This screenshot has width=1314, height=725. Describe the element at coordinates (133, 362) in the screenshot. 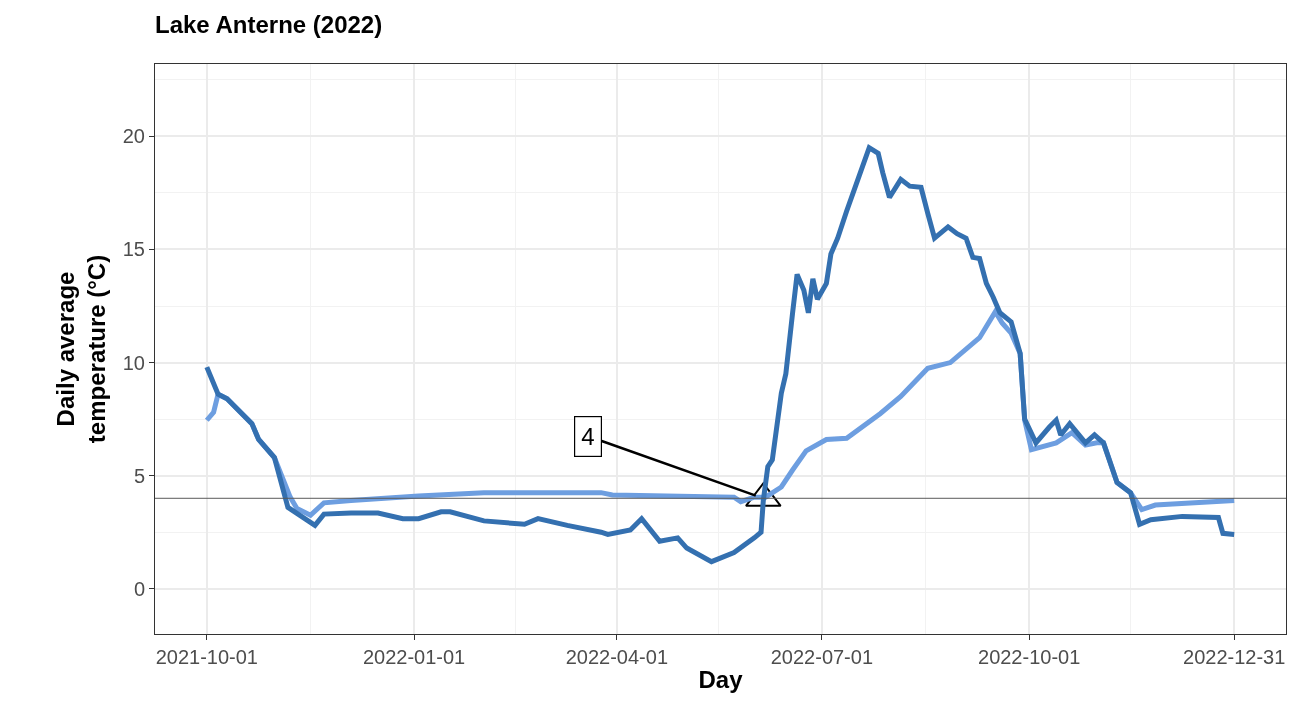

I see `y-tick-label: 10` at that location.